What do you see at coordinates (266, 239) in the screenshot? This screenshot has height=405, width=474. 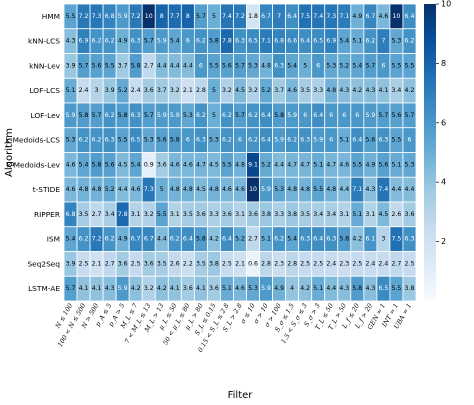 I see `cell-value-label: 5.1` at bounding box center [266, 239].